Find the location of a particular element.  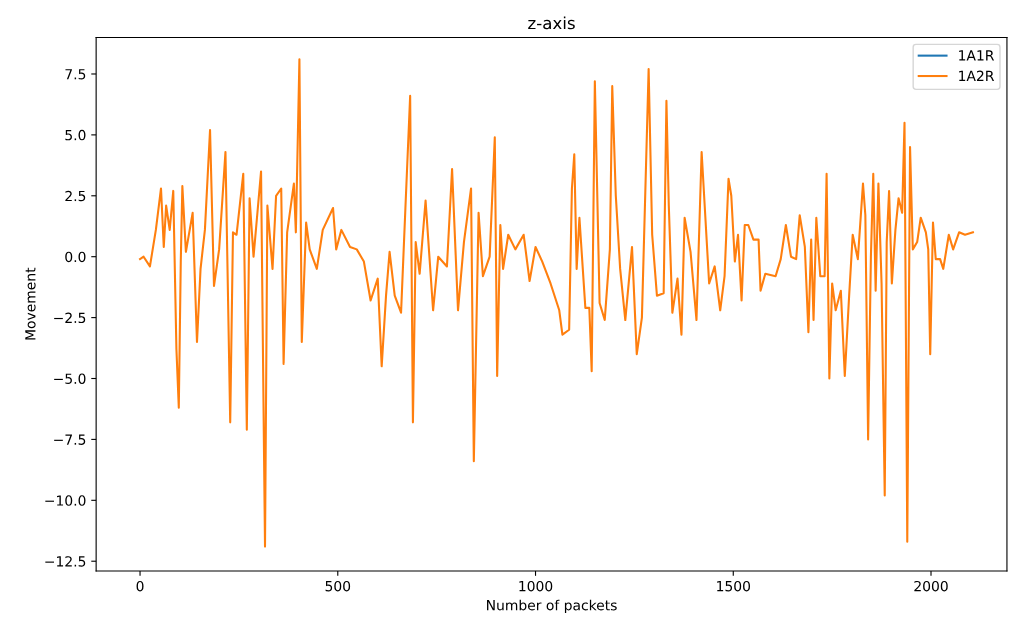

y-tick-label: 7.5 is located at coordinates (75, 74).